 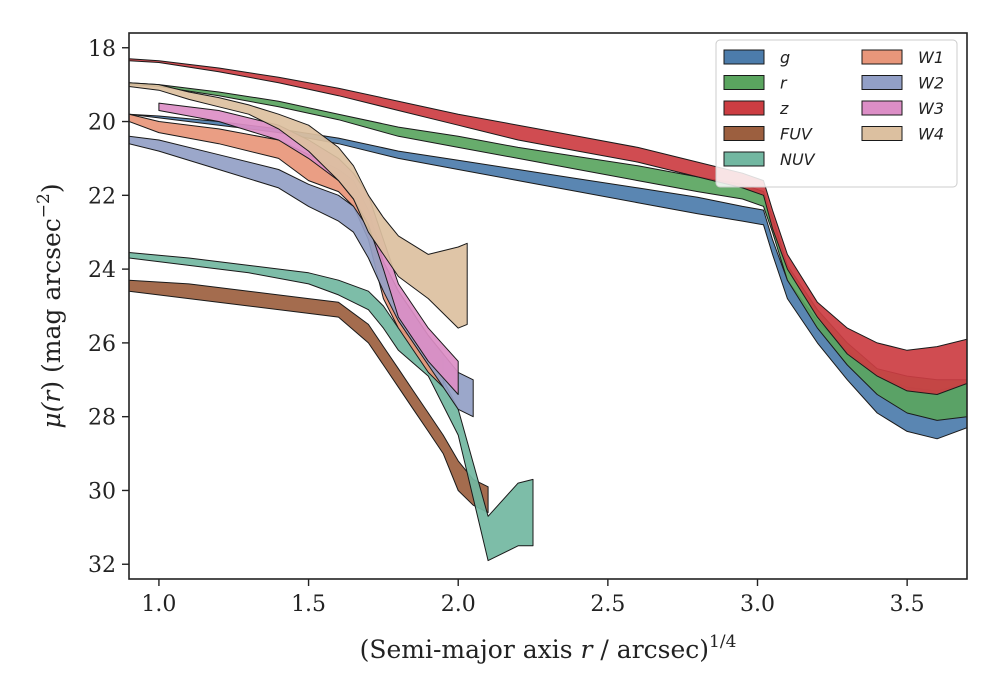 I want to click on y-tick-label: 18, so click(x=102, y=49).